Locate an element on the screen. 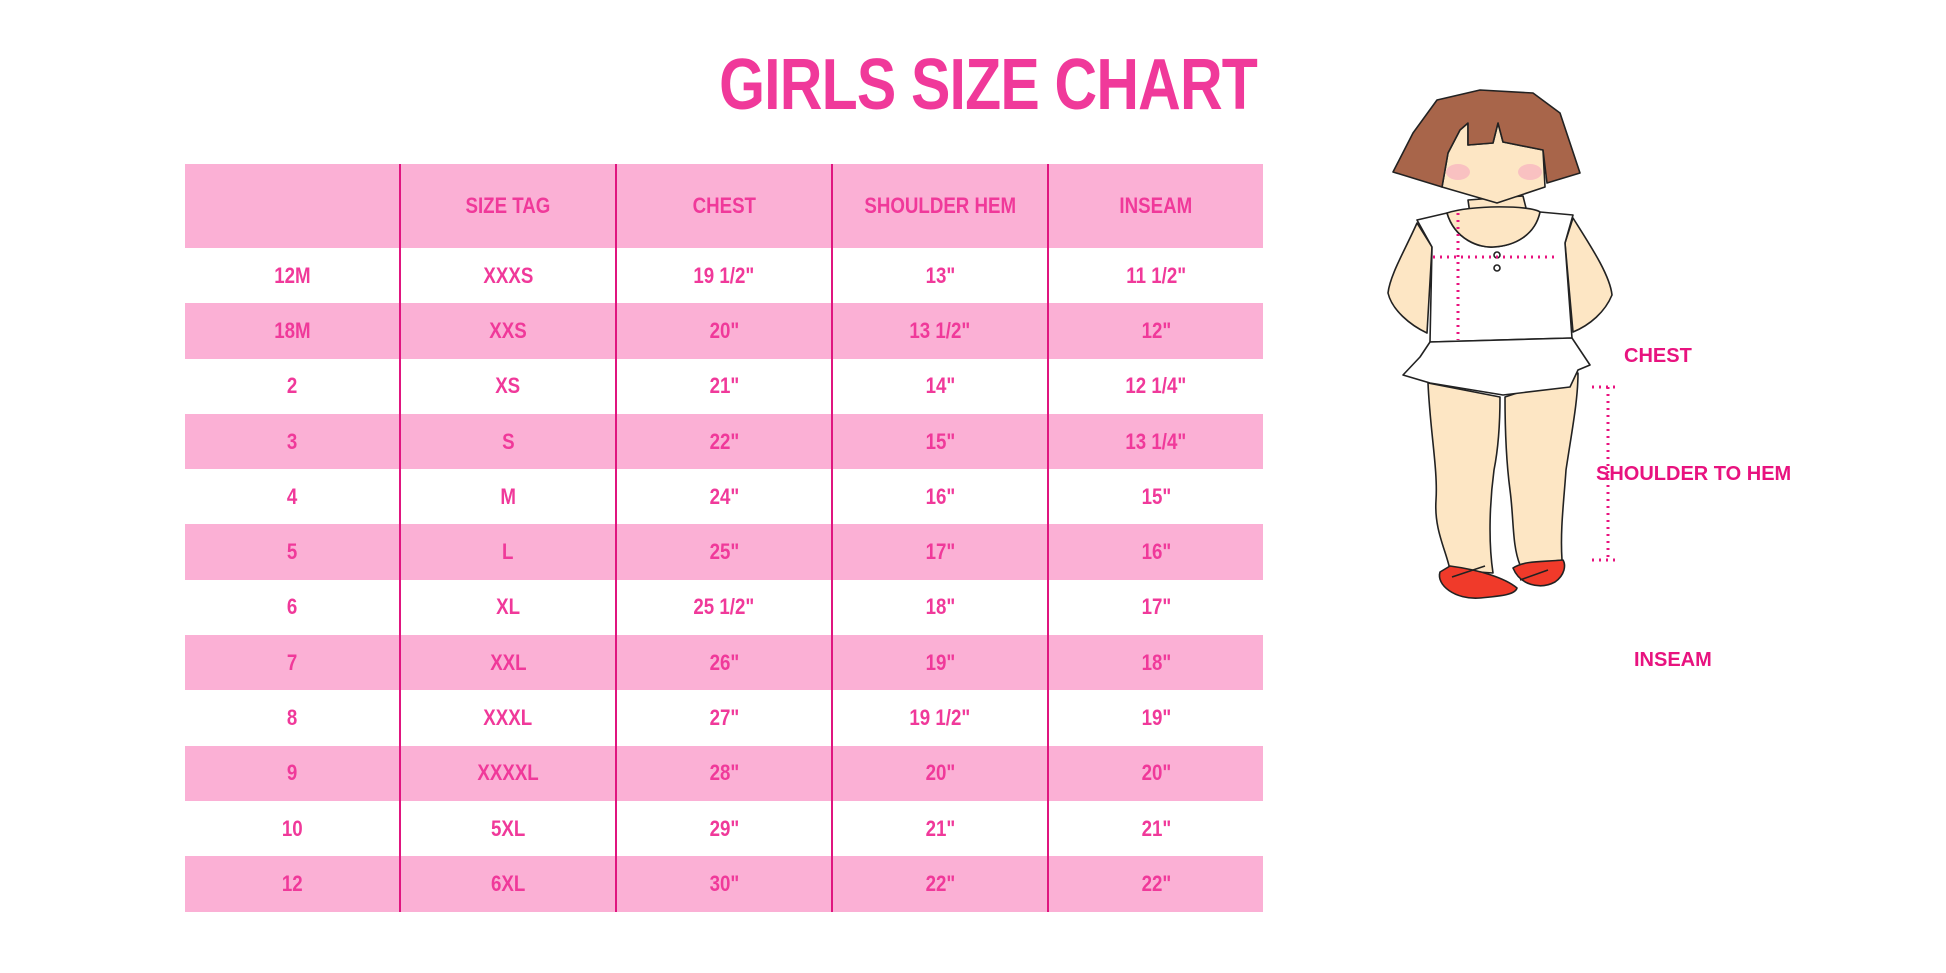 This screenshot has width=1946, height=973. cell-value: 9 is located at coordinates (292, 773).